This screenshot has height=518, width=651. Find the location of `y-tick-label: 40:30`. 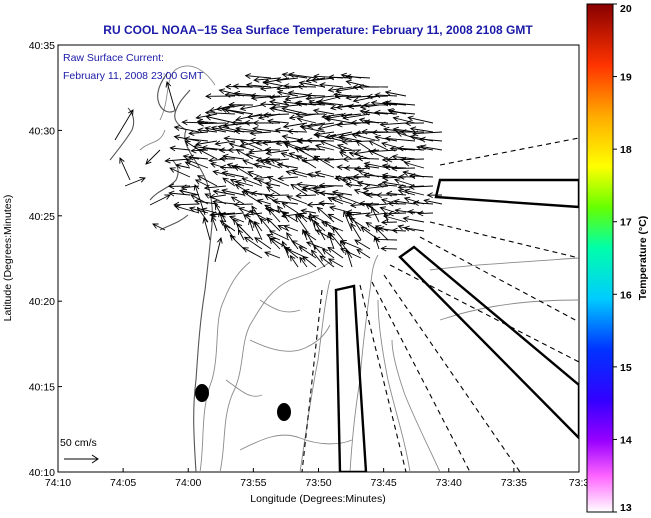

y-tick-label: 40:30 is located at coordinates (42, 131).